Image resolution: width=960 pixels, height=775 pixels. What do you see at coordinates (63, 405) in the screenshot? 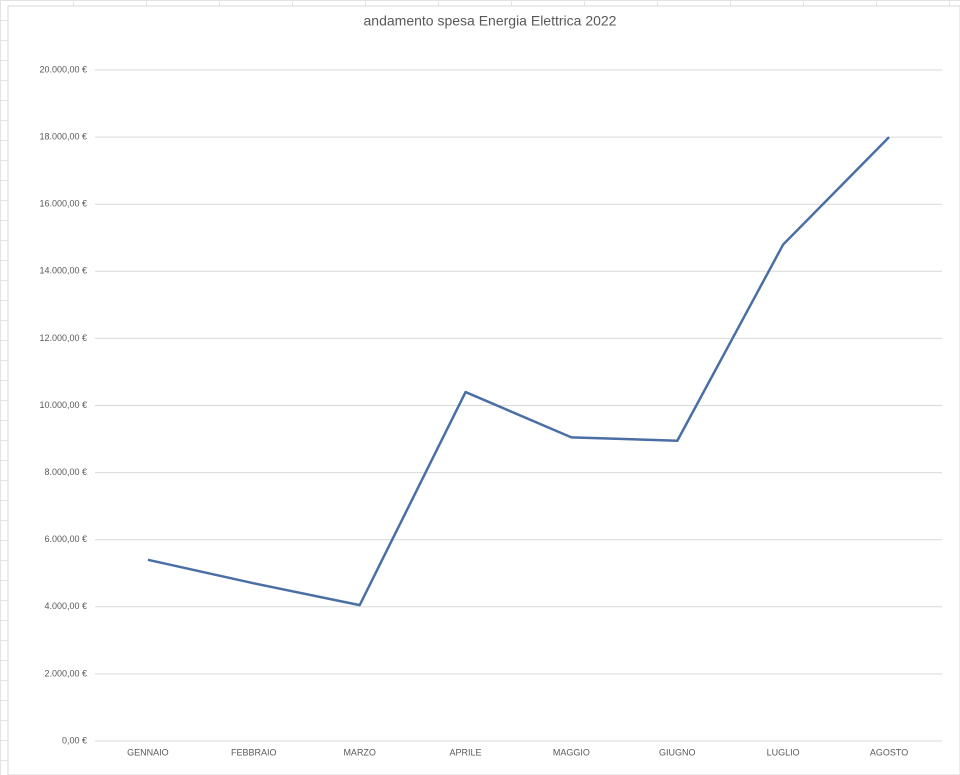
I see `y-tick-label: 10.000,00 €` at bounding box center [63, 405].